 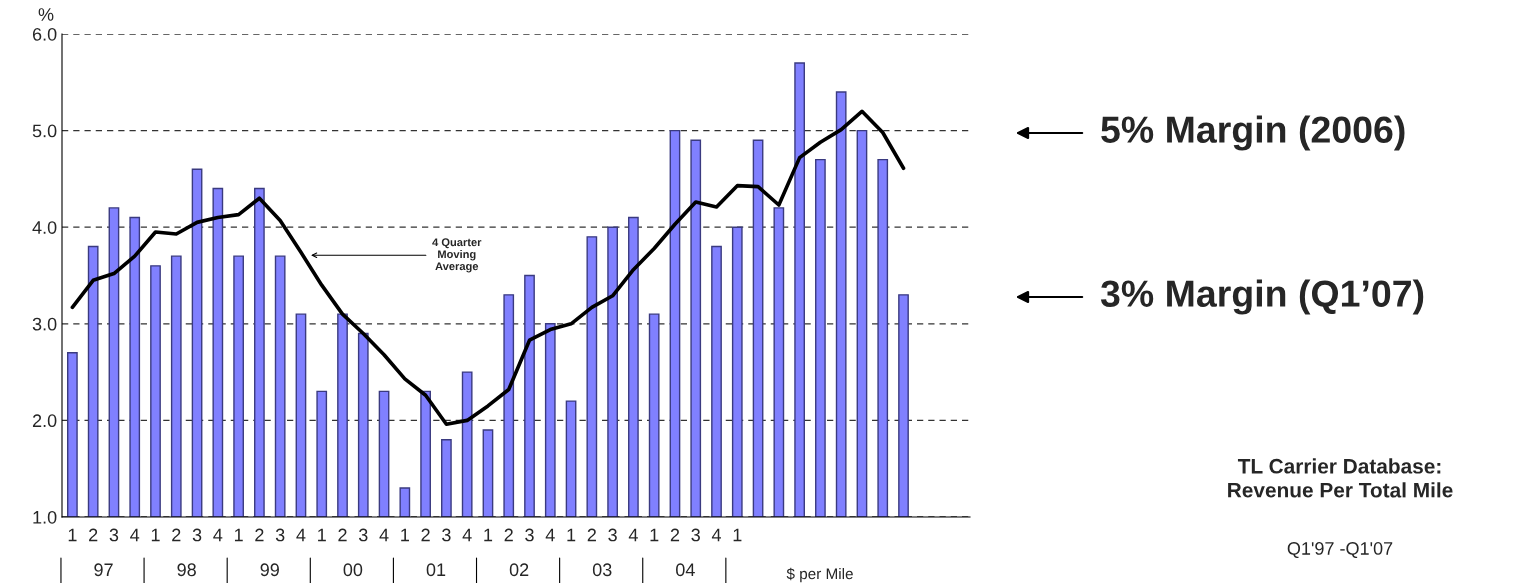 What do you see at coordinates (44, 131) in the screenshot?
I see `y-tick-label: 5.0` at bounding box center [44, 131].